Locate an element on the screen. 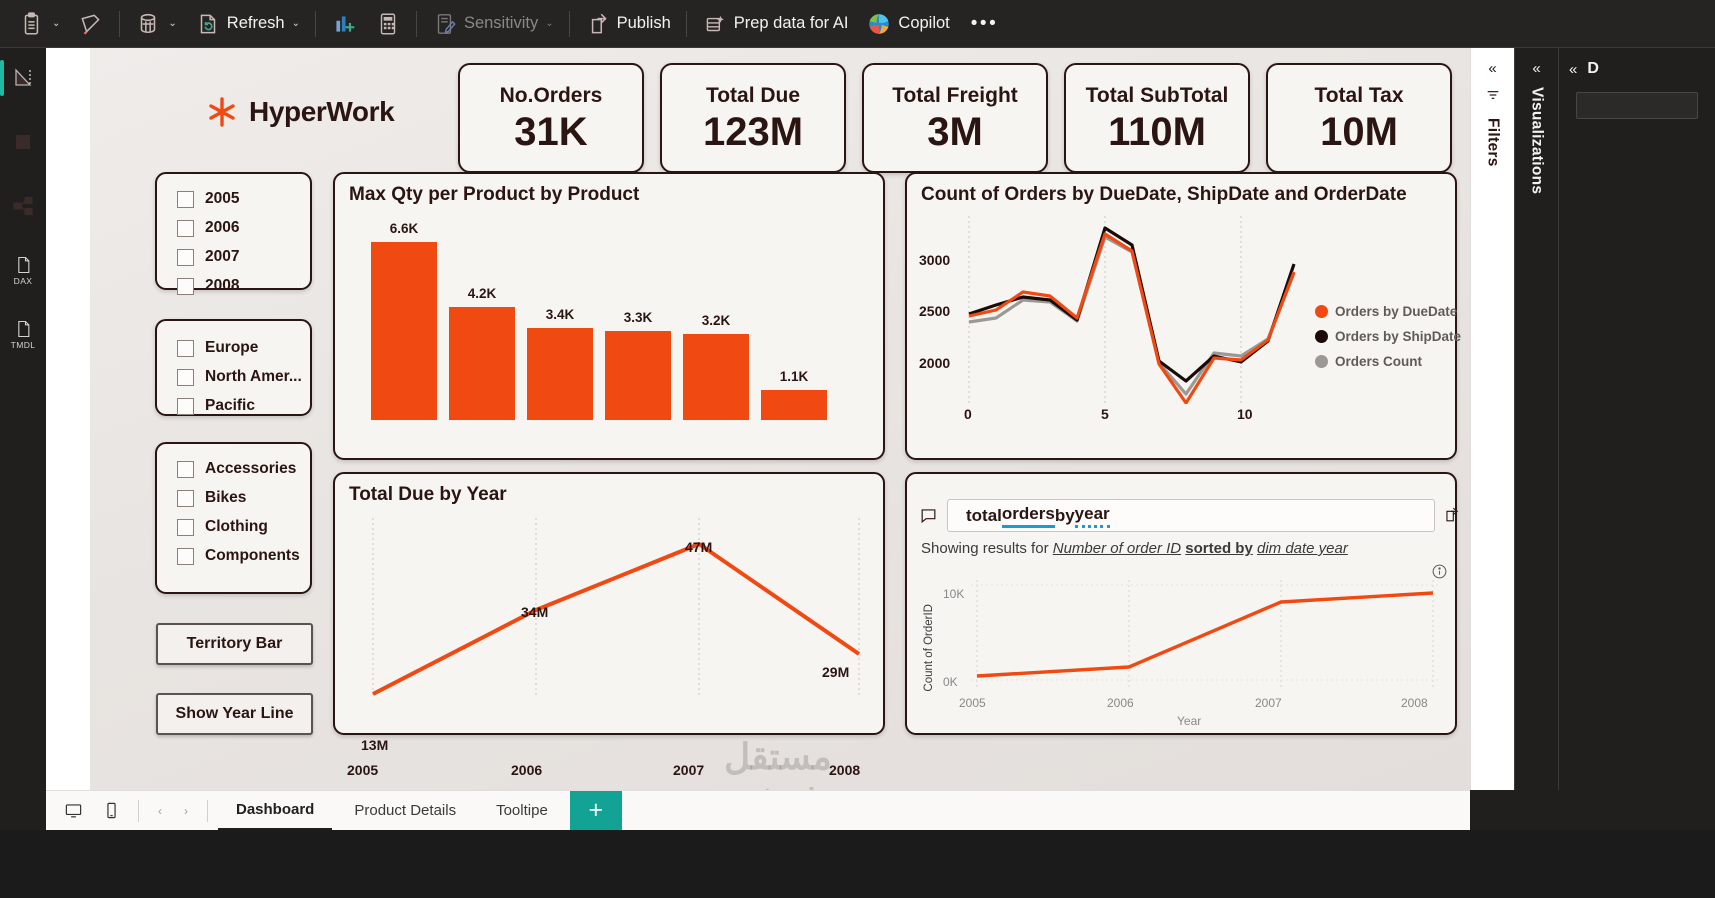  qa-info-icon is located at coordinates (1439, 574).